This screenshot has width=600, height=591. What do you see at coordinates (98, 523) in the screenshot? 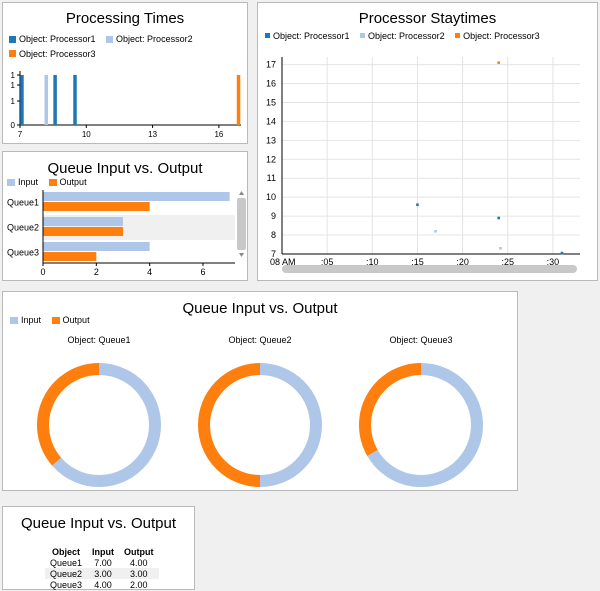
I see `queue-table-title: Queue Input vs. Output` at bounding box center [98, 523].